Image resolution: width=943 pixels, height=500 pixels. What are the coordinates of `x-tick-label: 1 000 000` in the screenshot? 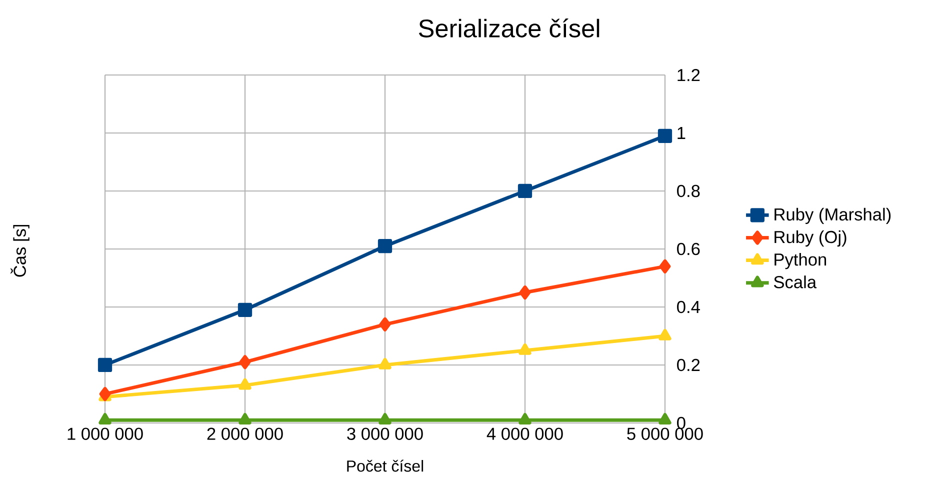 It's located at (105, 434).